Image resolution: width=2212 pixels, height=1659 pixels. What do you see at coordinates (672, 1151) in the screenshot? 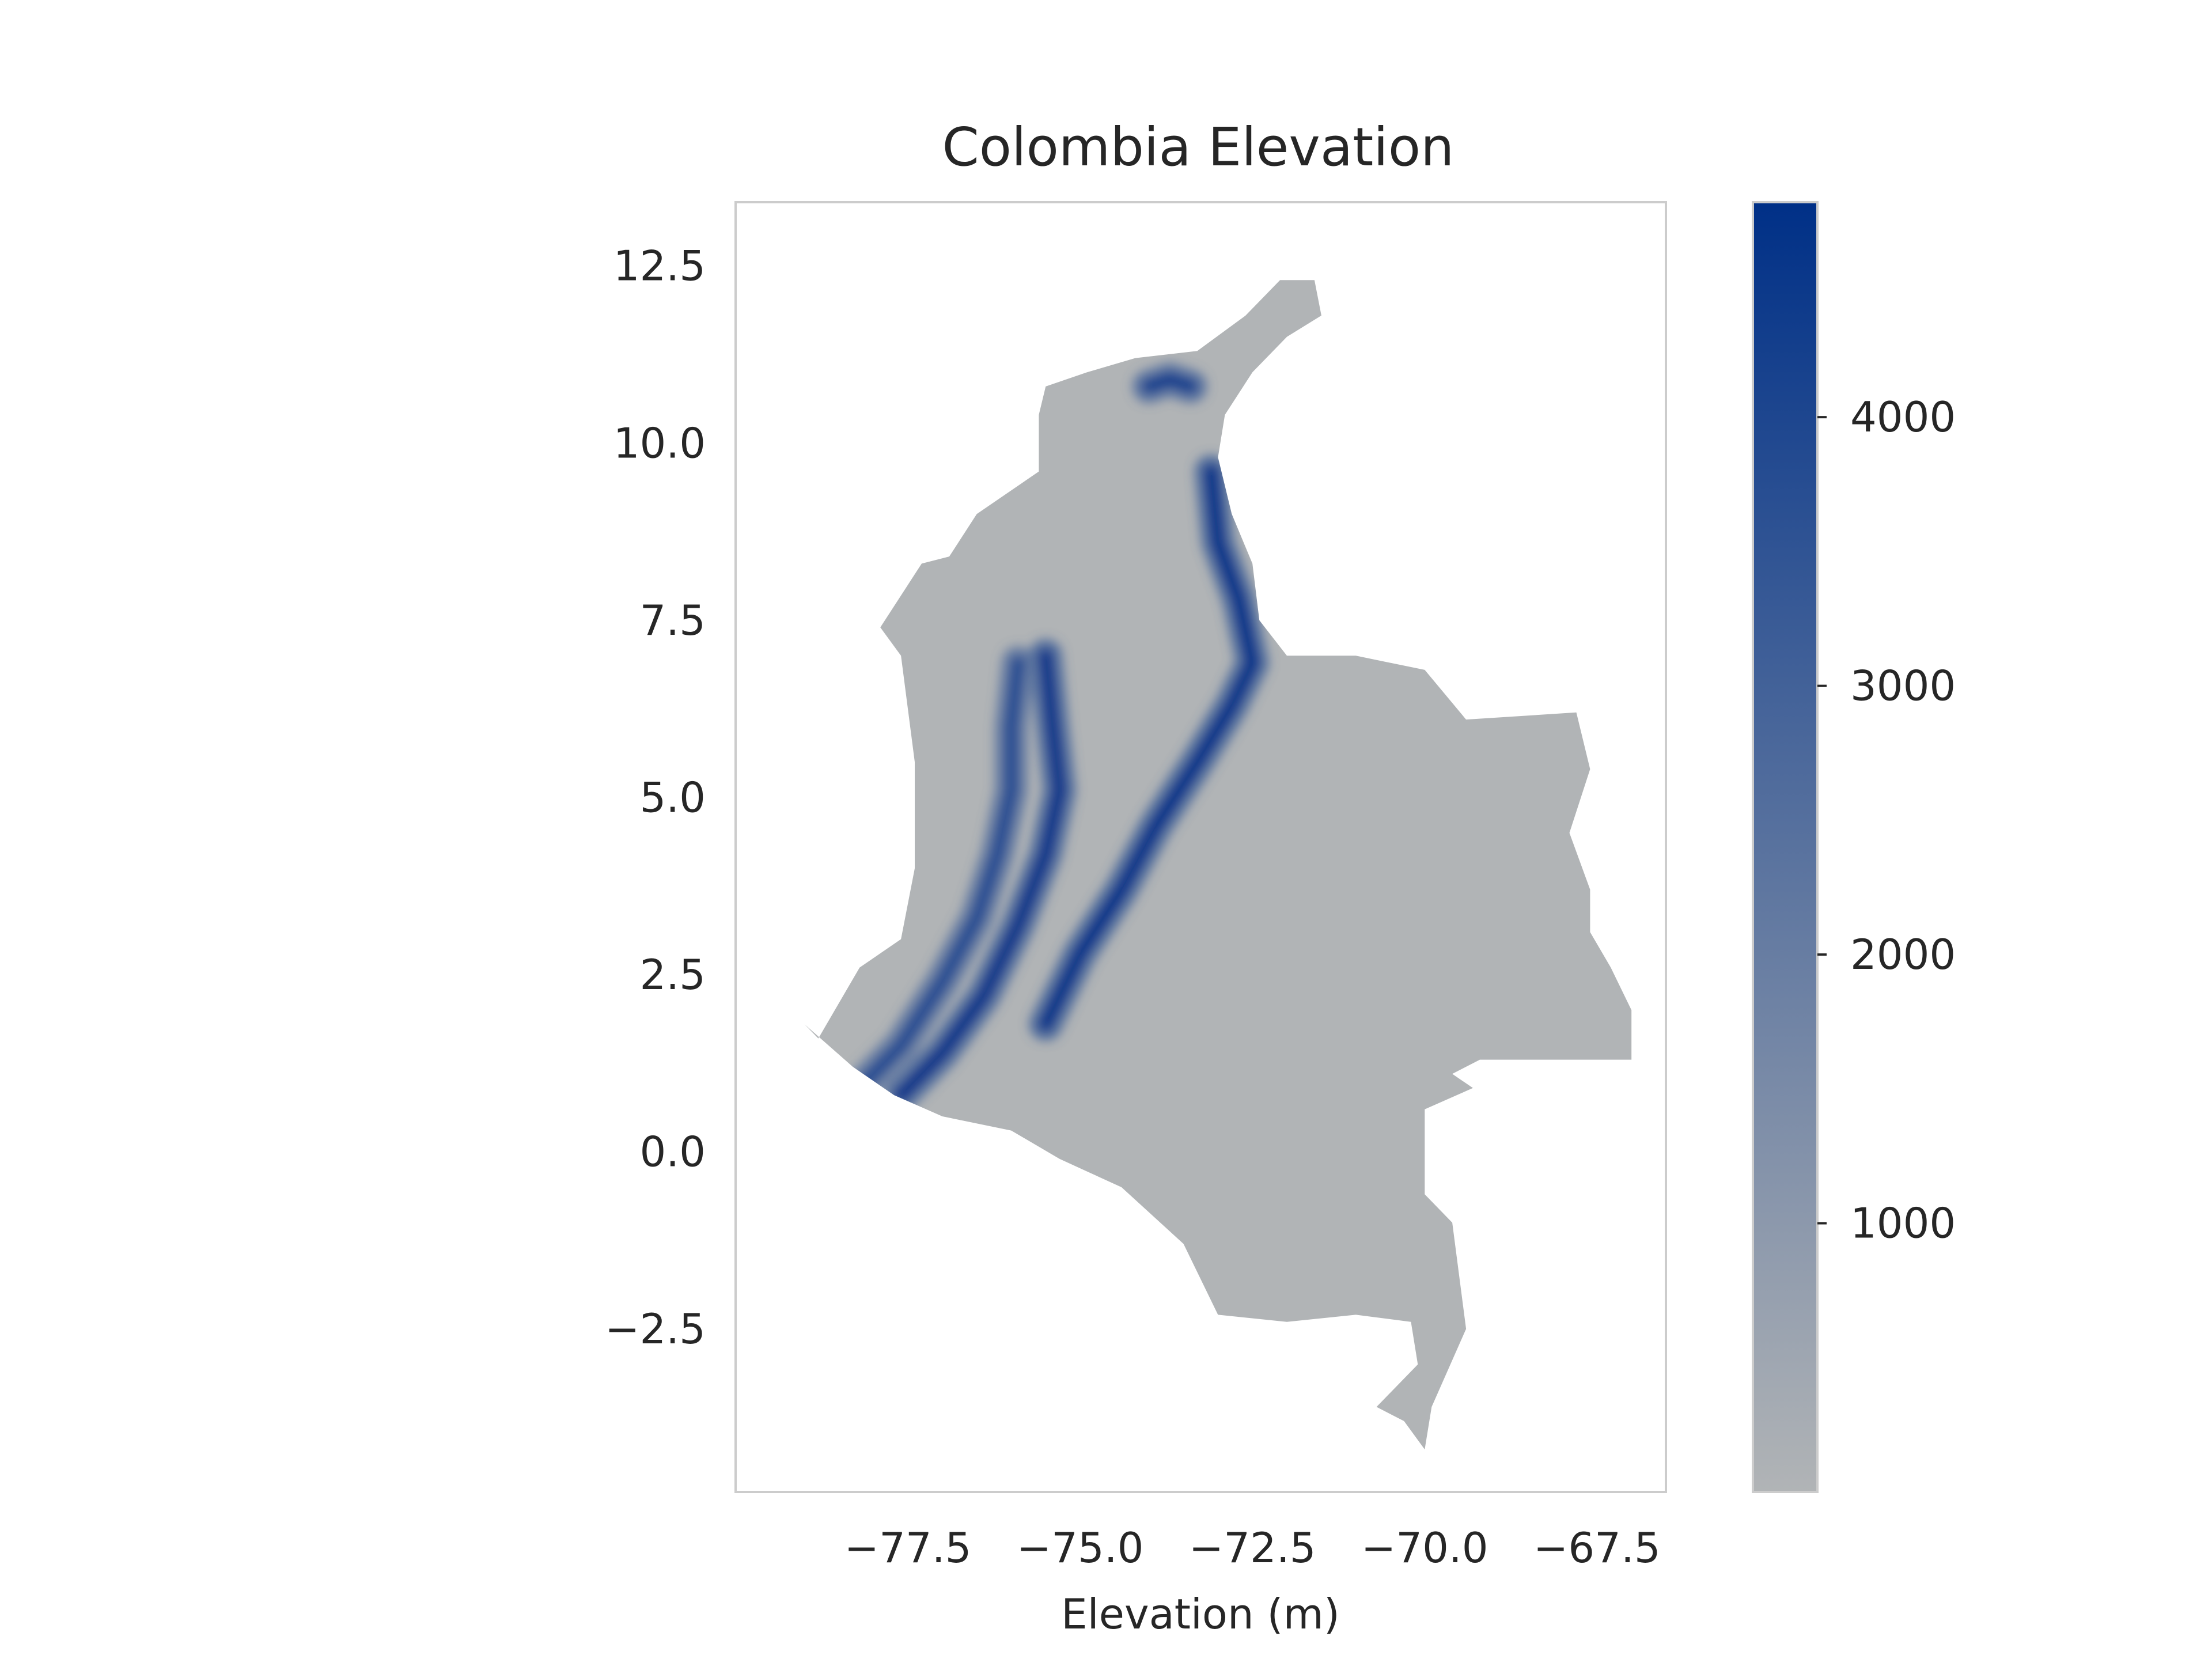
I see `y-tick-label: 0.0` at bounding box center [672, 1151].